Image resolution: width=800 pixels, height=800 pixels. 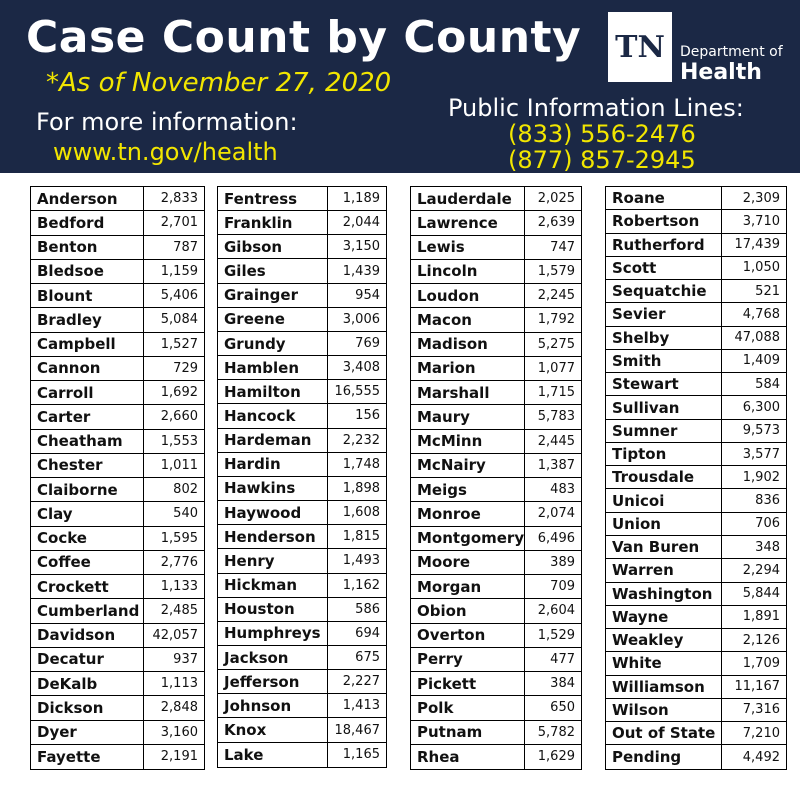 What do you see at coordinates (468, 441) in the screenshot?
I see `county-name: McMinn` at bounding box center [468, 441].